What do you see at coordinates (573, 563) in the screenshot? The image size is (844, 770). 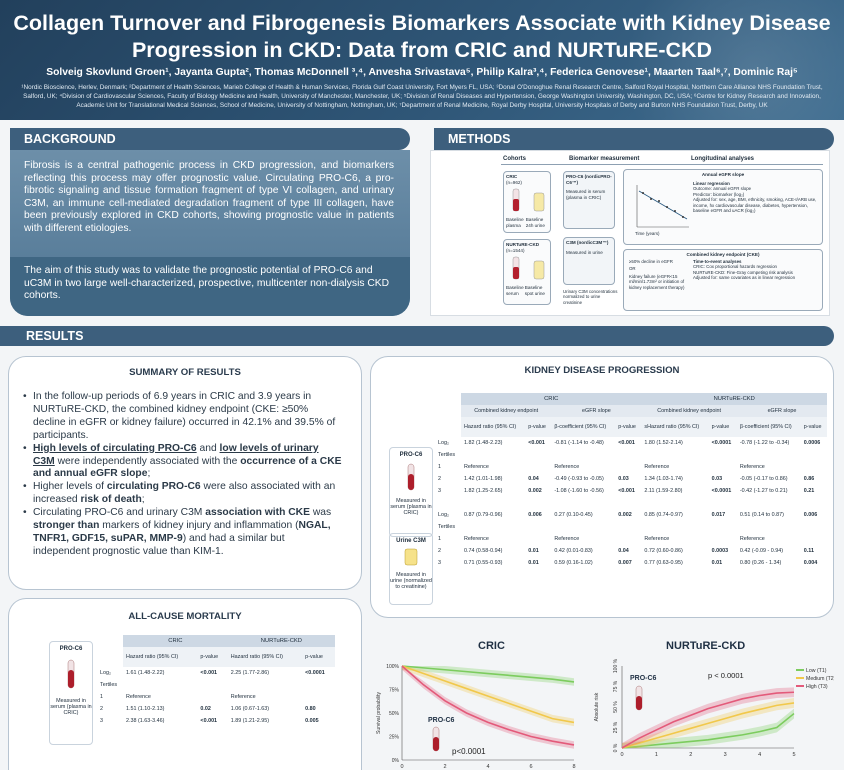 I see `table-cell: 0.59 (0.16-1.02)` at bounding box center [573, 563].